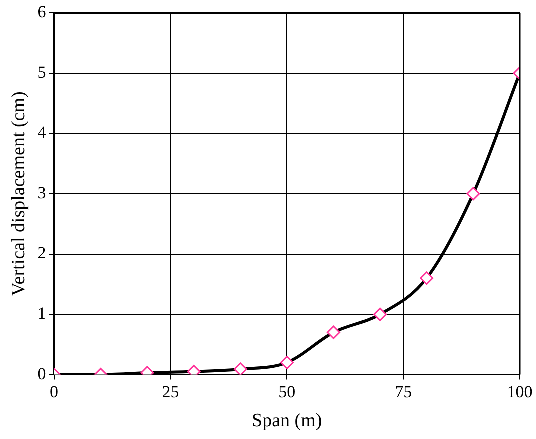 Image resolution: width=536 pixels, height=439 pixels. I want to click on y-axis-title: Vertical displacement (cm), so click(19, 194).